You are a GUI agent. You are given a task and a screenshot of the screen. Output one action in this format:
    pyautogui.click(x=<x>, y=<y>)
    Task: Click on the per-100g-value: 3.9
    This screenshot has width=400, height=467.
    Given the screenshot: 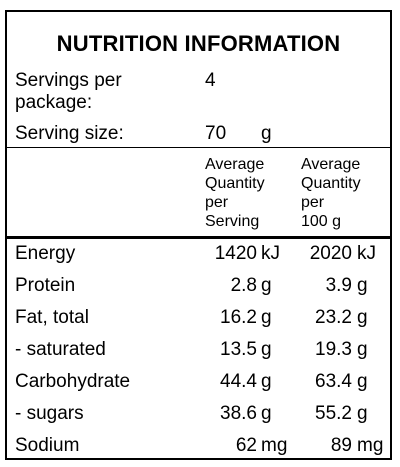 What is the action you would take?
    pyautogui.click(x=338, y=285)
    